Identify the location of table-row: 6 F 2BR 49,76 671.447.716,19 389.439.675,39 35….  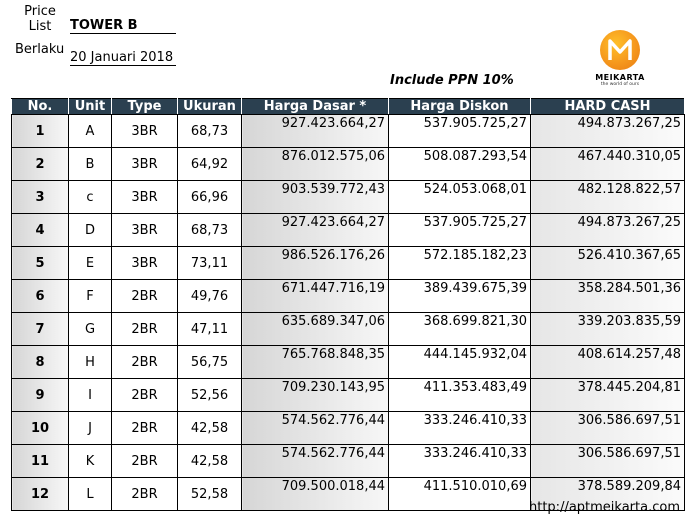
(348, 296).